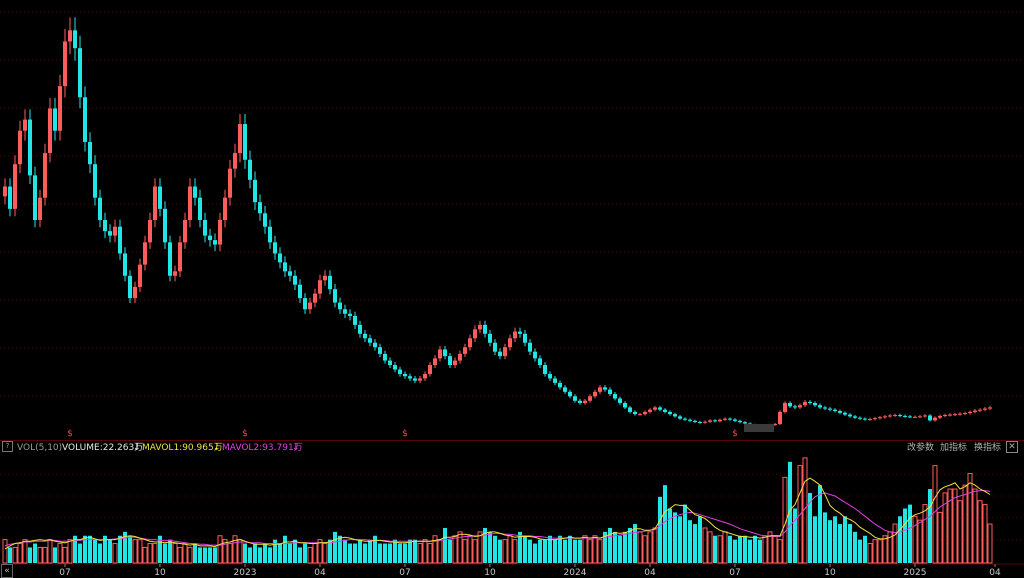 The height and width of the screenshot is (578, 1024). Describe the element at coordinates (7, 446) in the screenshot. I see `help-icon: ?` at that location.